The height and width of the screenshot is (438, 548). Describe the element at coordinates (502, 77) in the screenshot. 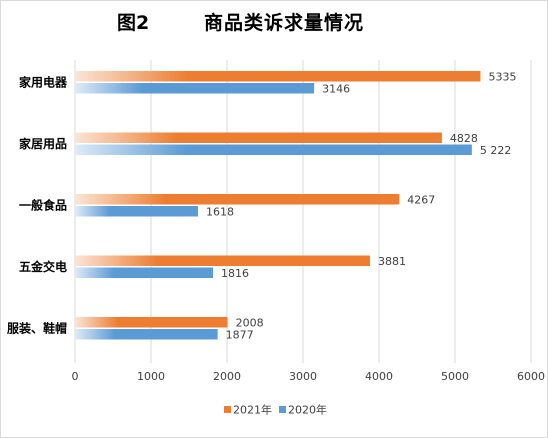

I see `data-label: 5335` at that location.